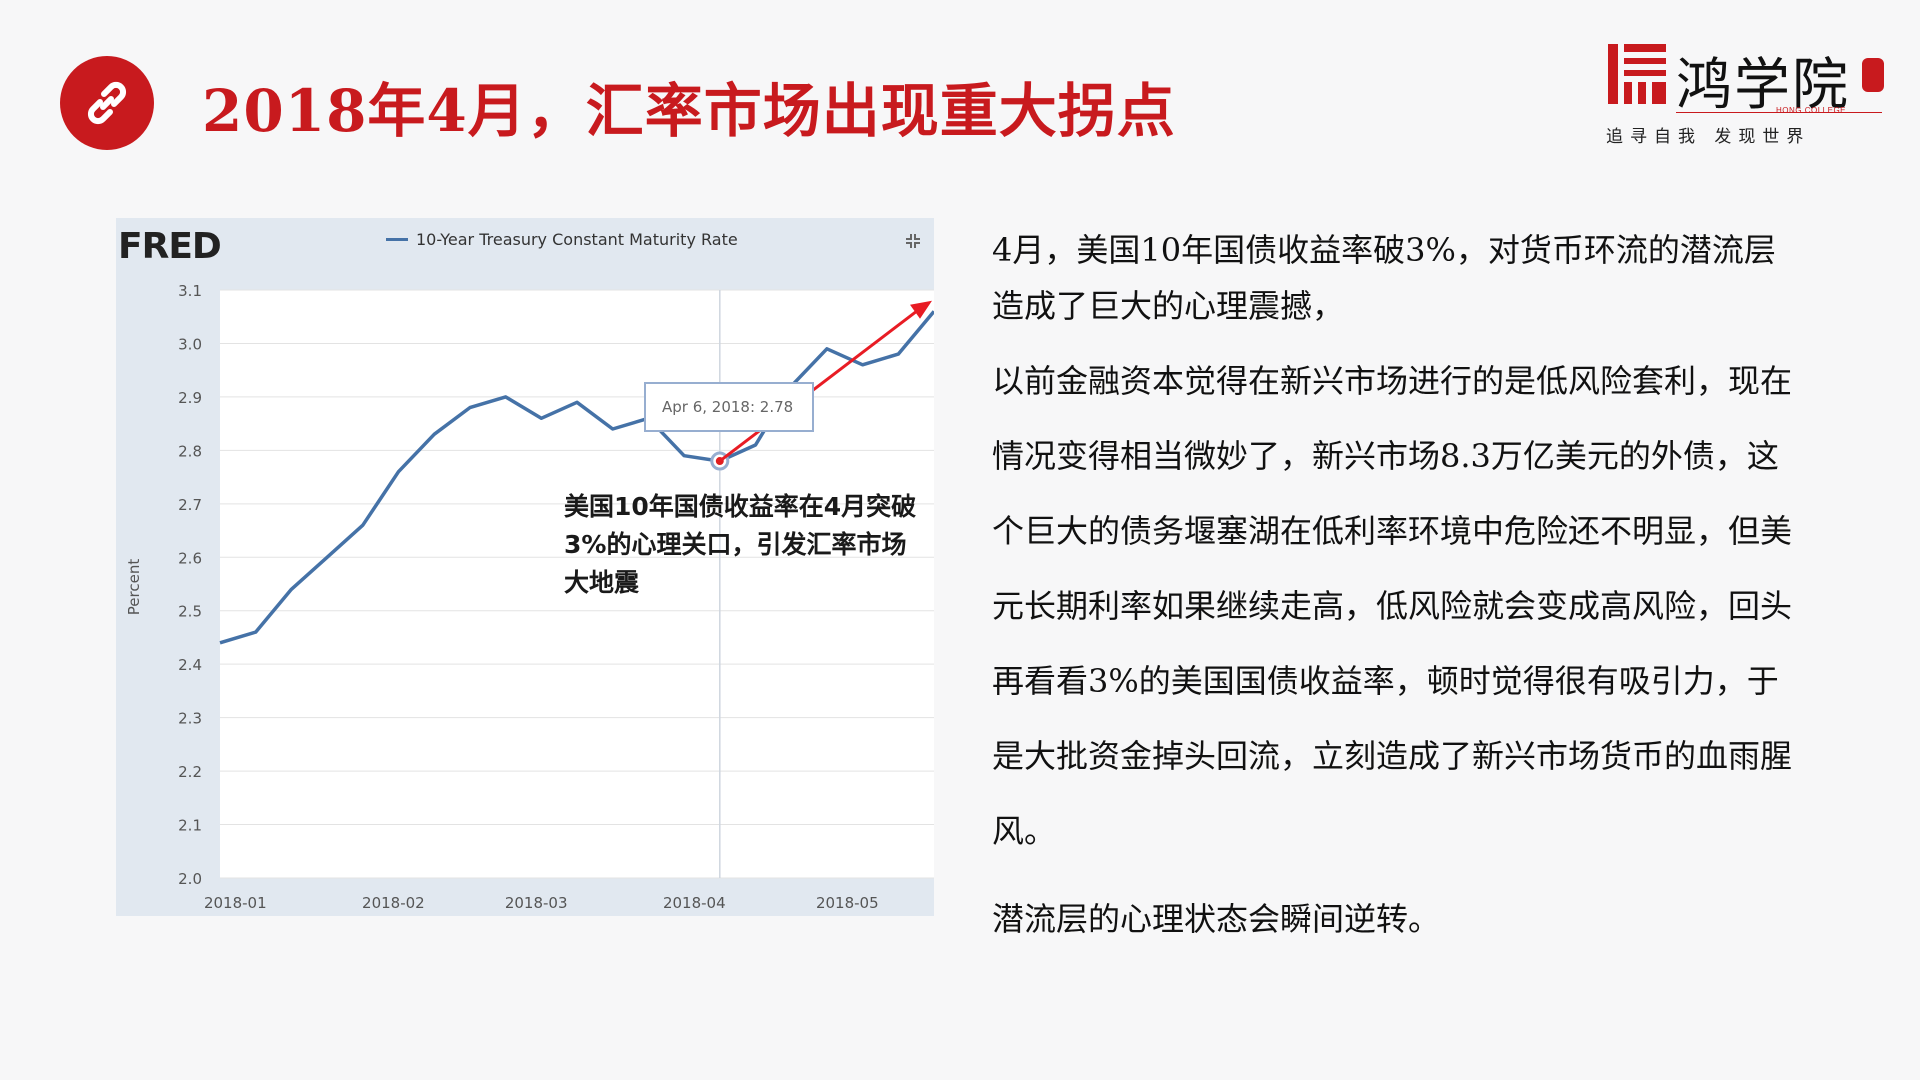 This screenshot has width=1920, height=1080. I want to click on chart-annotation: 美国10年国债收益率在4月突破3%的心理关口，引发汇率市场大地震, so click(740, 544).